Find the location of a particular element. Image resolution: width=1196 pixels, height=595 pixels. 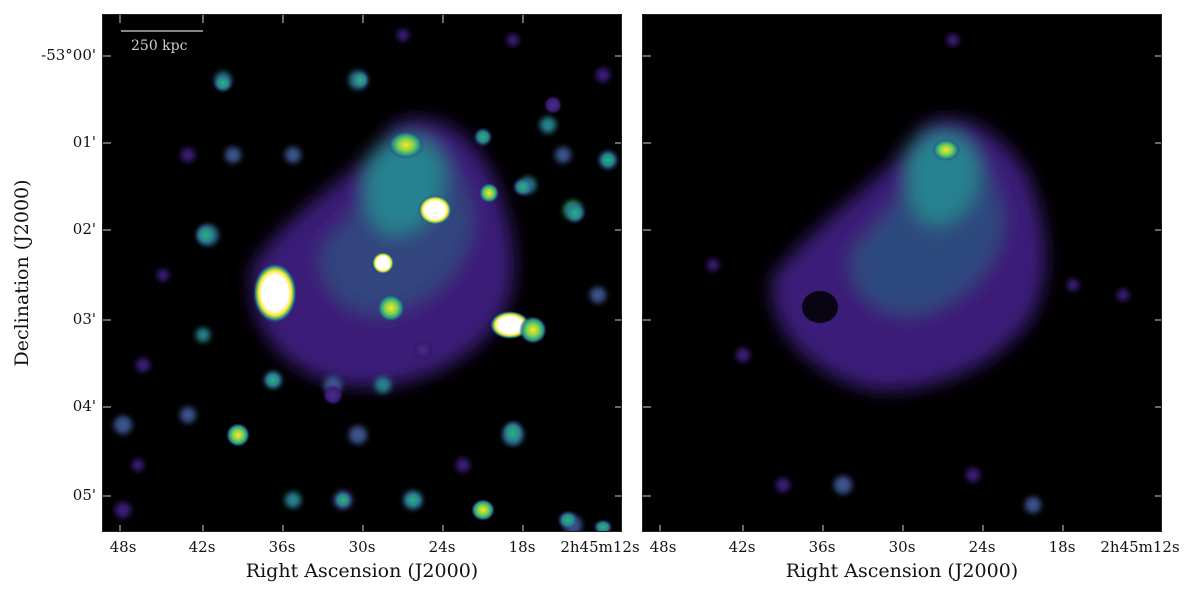

y-tick-label: 03' is located at coordinates (84, 319).